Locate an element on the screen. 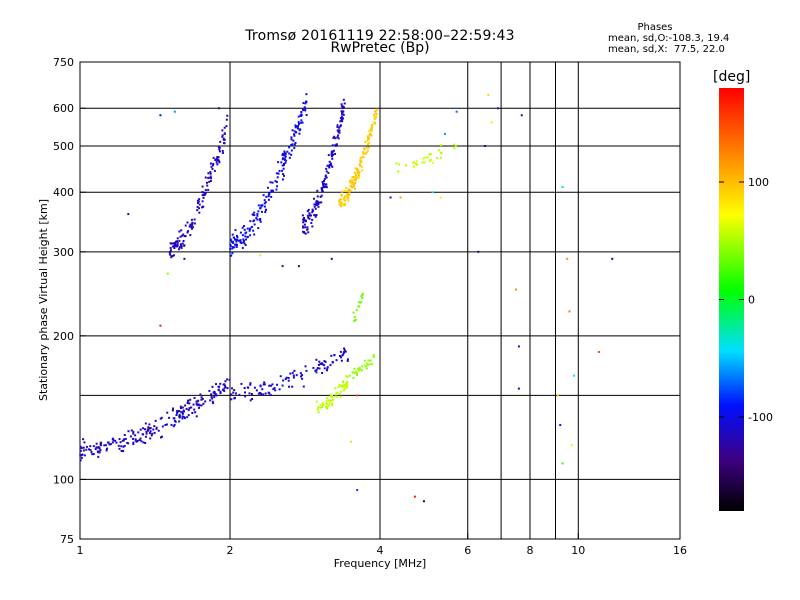  colorbar-ticks: 100 0 -100 is located at coordinates (746, 300).